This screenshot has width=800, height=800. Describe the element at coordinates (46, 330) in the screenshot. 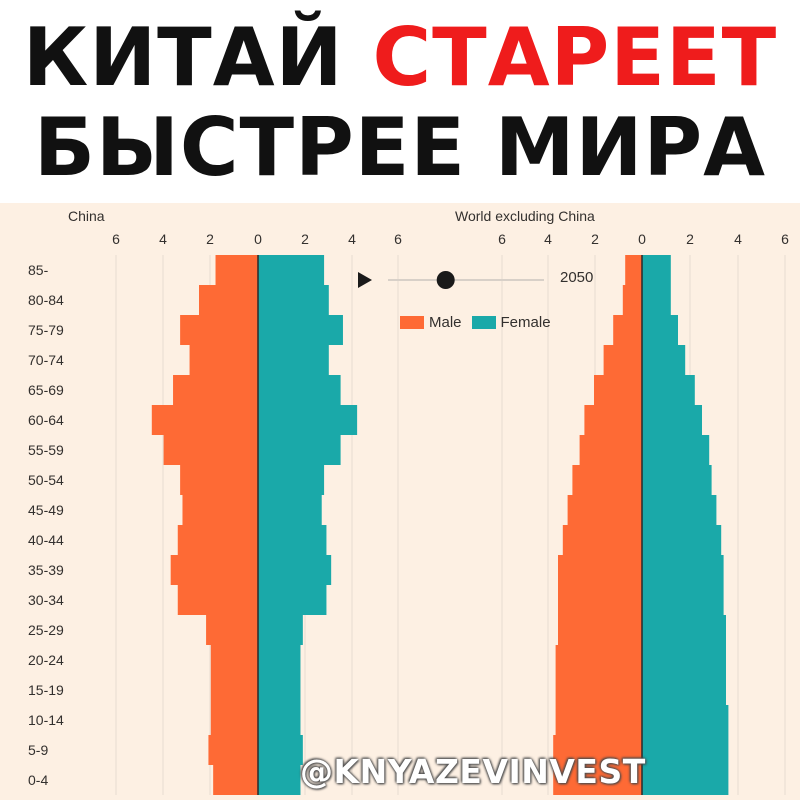

I see `category-label: 75-79` at that location.